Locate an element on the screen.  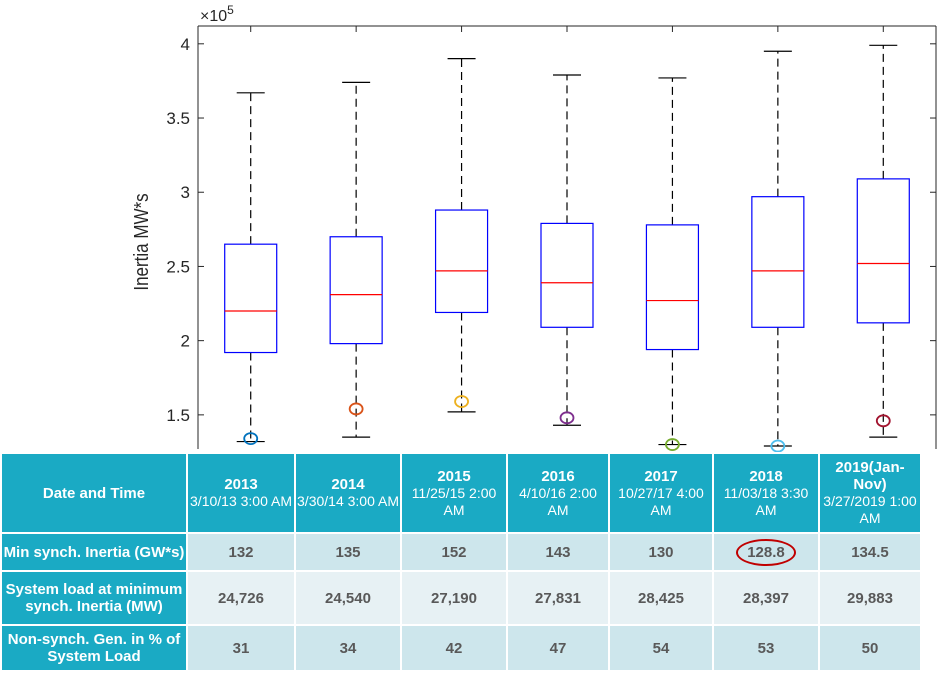
column-header: 2019(Jan-Nov) 3/27/2019 1:00 AM is located at coordinates (870, 493).